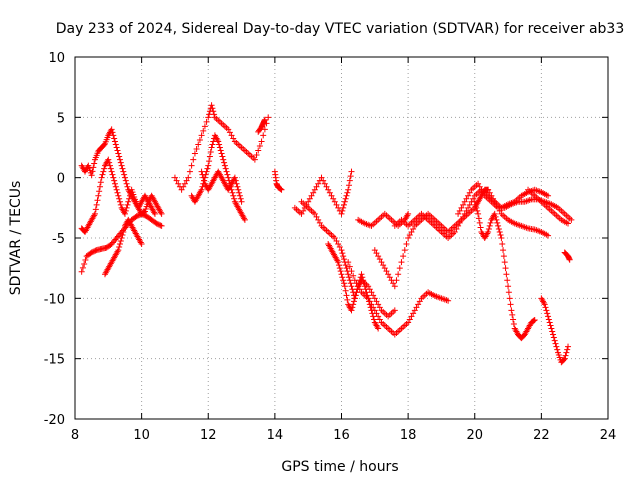 This screenshot has height=480, width=640. Describe the element at coordinates (474, 435) in the screenshot. I see `x-tick-label: 20` at that location.